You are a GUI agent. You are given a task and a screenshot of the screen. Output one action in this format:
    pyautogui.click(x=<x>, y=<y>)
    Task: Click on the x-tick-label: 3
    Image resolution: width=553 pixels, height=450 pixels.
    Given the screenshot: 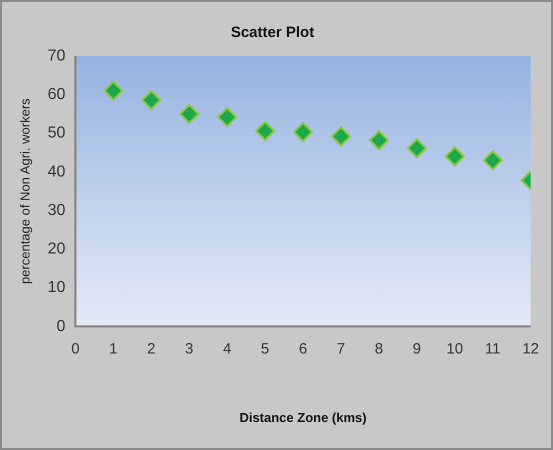 What is the action you would take?
    pyautogui.click(x=189, y=349)
    